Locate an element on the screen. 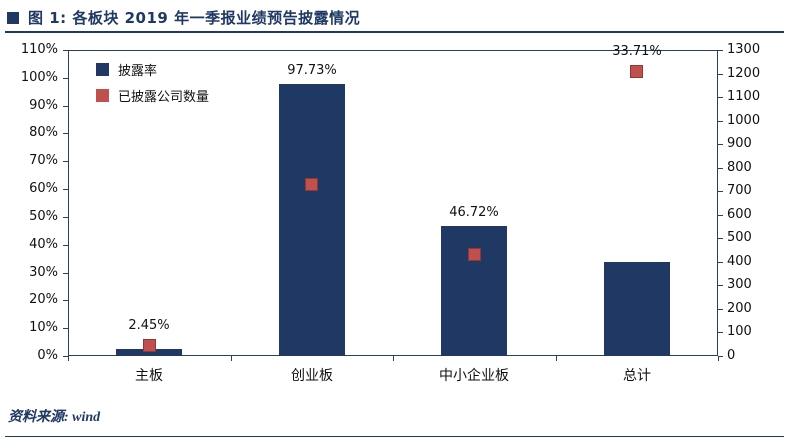 The image size is (789, 443). bar-value-label: 97.73% is located at coordinates (312, 70).